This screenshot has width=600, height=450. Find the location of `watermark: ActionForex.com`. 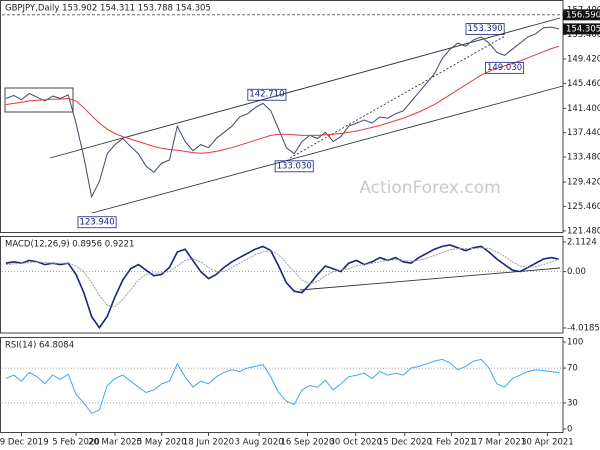

watermark: ActionForex.com is located at coordinates (429, 188).